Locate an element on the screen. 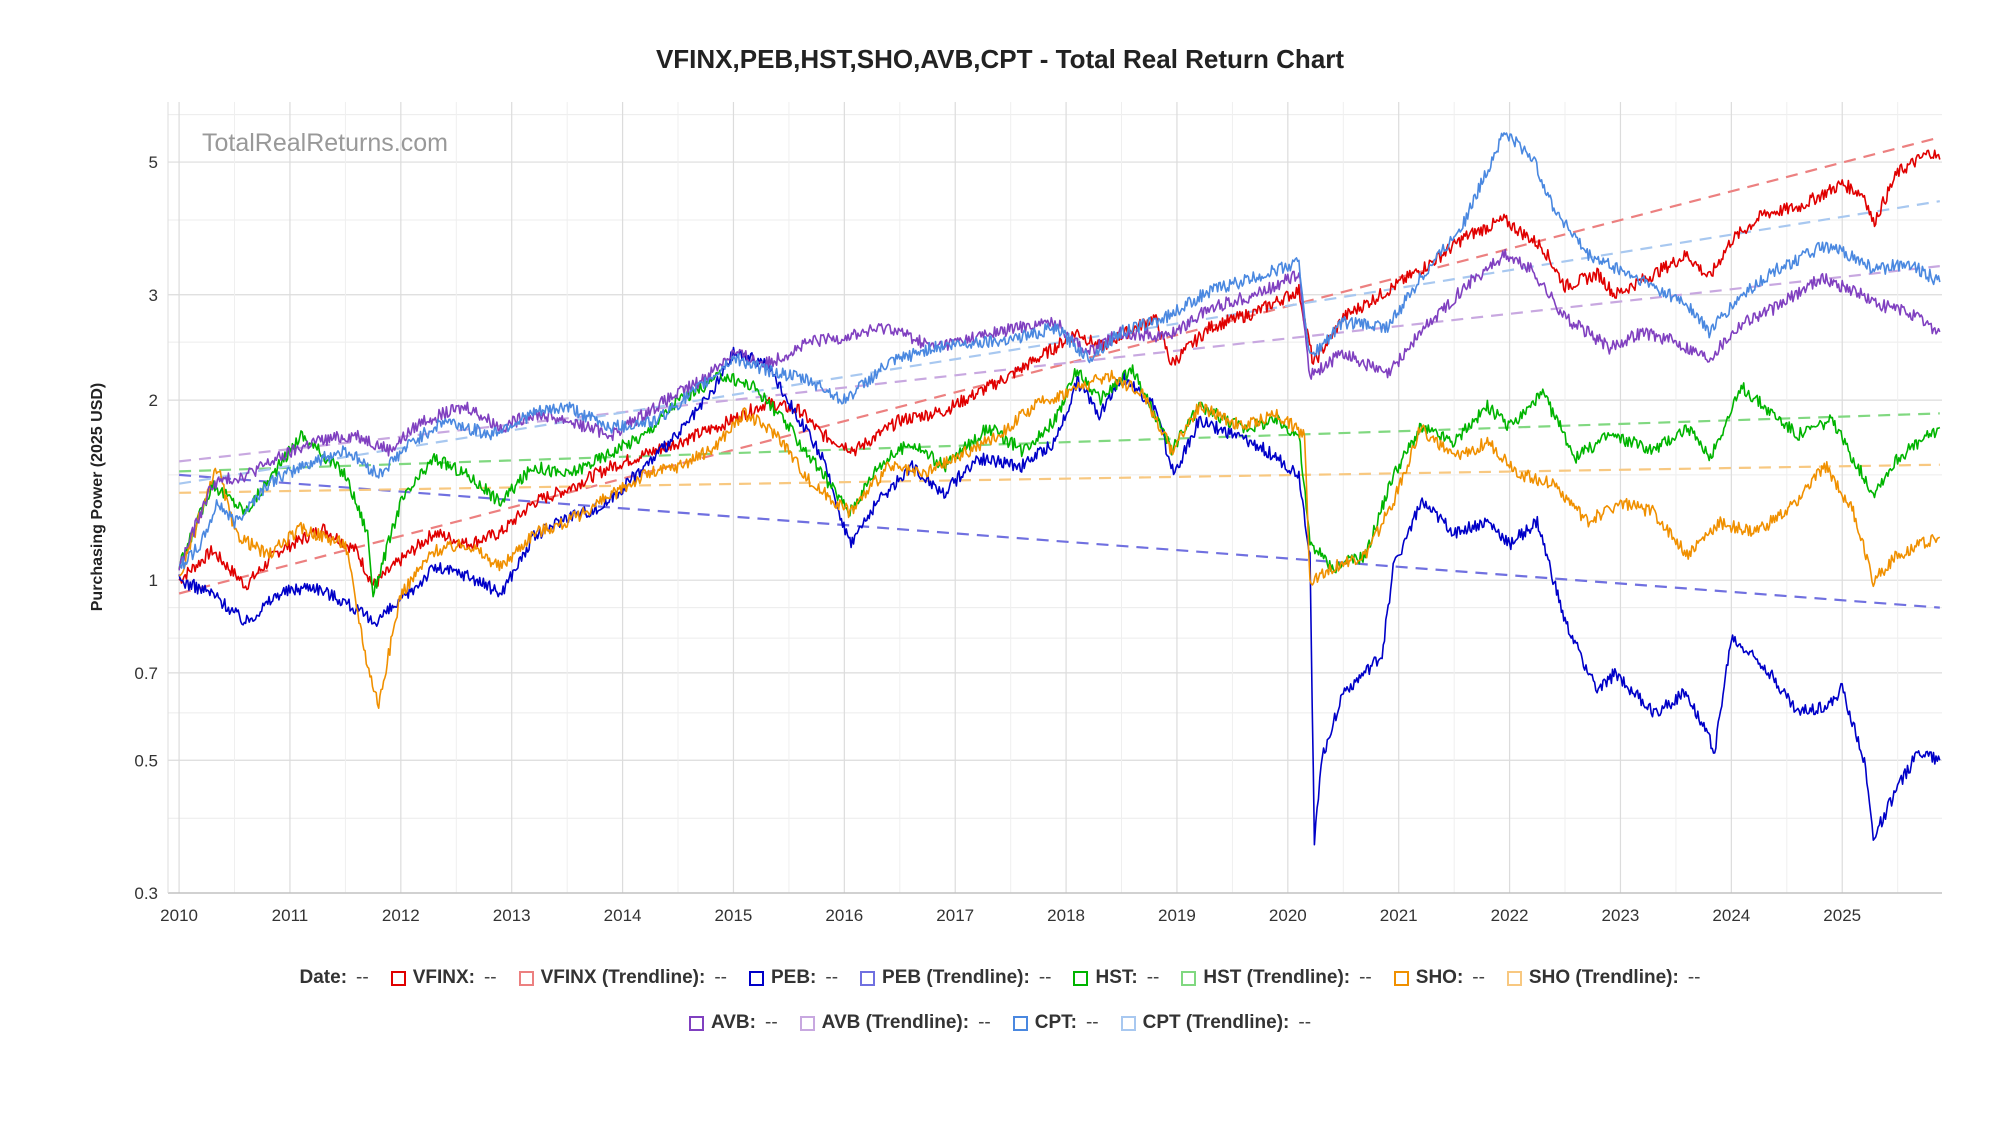 The image size is (2000, 1125). y-tick-label: 1 is located at coordinates (153, 580).